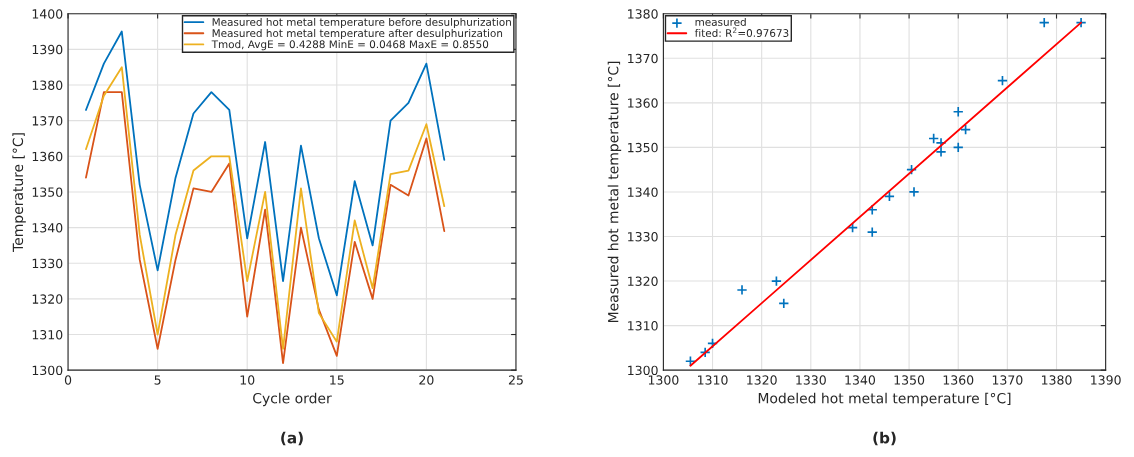 The width and height of the screenshot is (1134, 457). Describe the element at coordinates (713, 380) in the screenshot. I see `x-tick-label: 1310` at that location.